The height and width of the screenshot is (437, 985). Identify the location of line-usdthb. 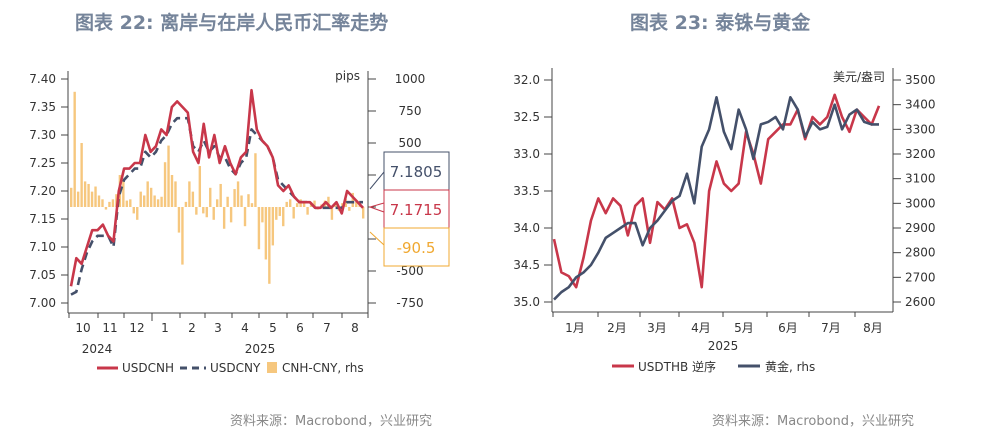
(716, 191).